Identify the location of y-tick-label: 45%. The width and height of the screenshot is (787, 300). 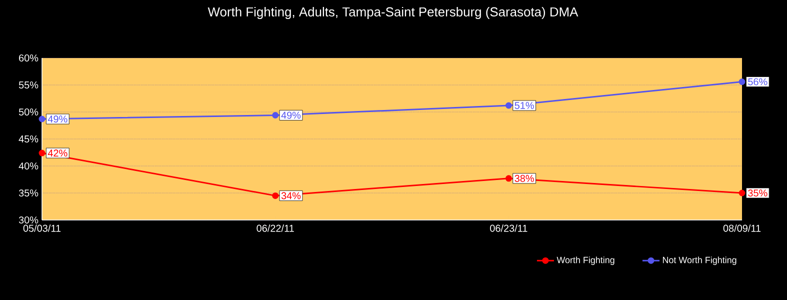
(28, 138).